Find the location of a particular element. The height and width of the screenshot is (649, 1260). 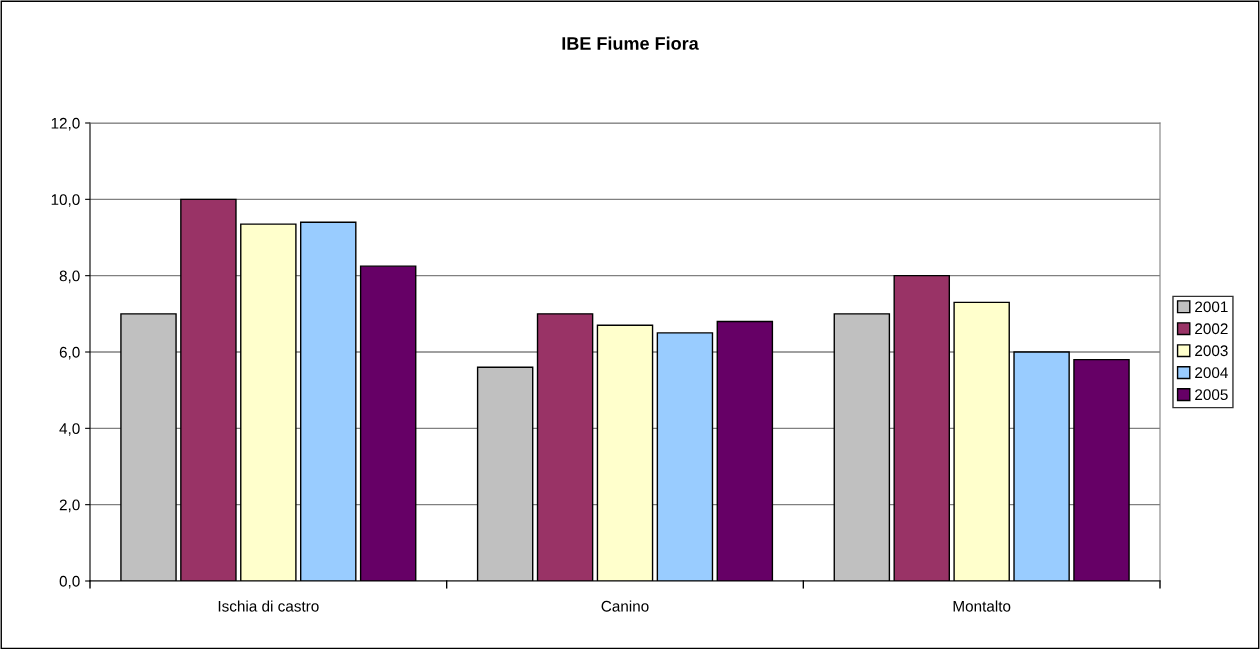

y-tick-label: 10,0 is located at coordinates (65, 200).